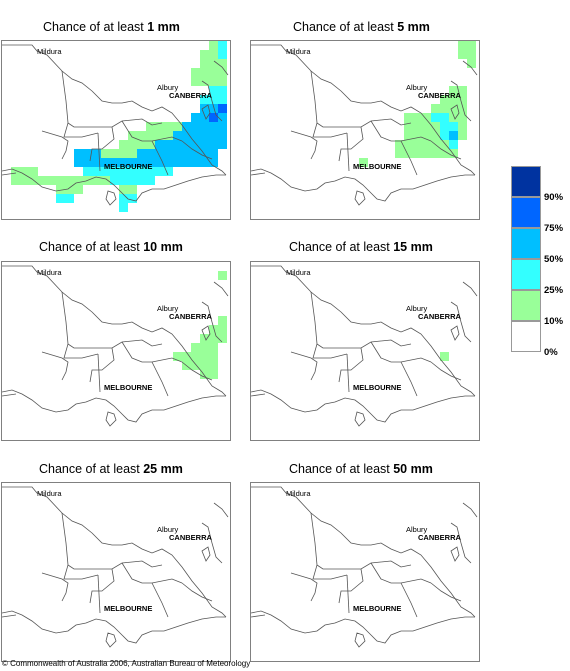 The height and width of the screenshot is (671, 570). Describe the element at coordinates (554, 290) in the screenshot. I see `legend-label-25: 25%` at that location.